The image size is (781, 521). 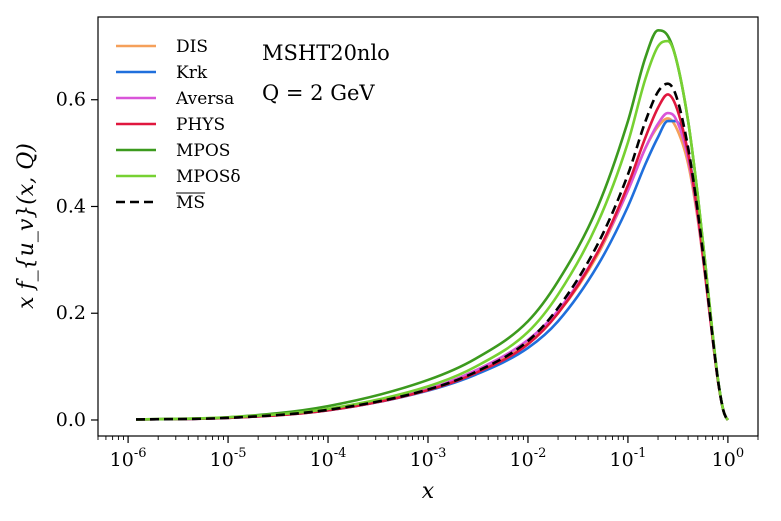 I want to click on y-tick-label: 0.4, so click(x=71, y=206).